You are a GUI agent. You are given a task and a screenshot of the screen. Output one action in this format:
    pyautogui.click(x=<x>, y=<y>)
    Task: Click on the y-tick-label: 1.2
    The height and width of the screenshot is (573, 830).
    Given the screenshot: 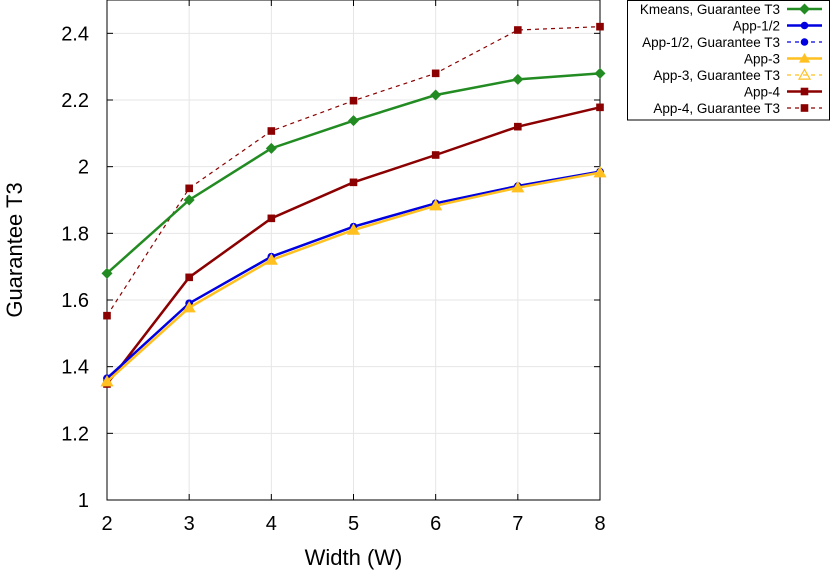 What is the action you would take?
    pyautogui.click(x=75, y=434)
    